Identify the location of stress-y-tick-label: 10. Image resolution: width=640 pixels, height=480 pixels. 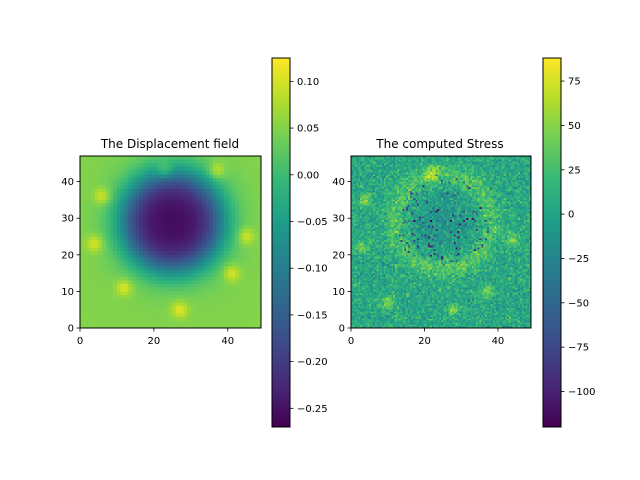
(338, 292).